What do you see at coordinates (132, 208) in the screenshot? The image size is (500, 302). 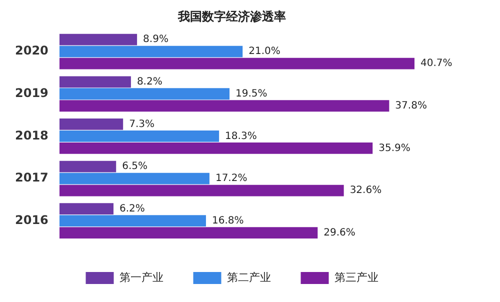 I see `data-label: 6.2%` at bounding box center [132, 208].